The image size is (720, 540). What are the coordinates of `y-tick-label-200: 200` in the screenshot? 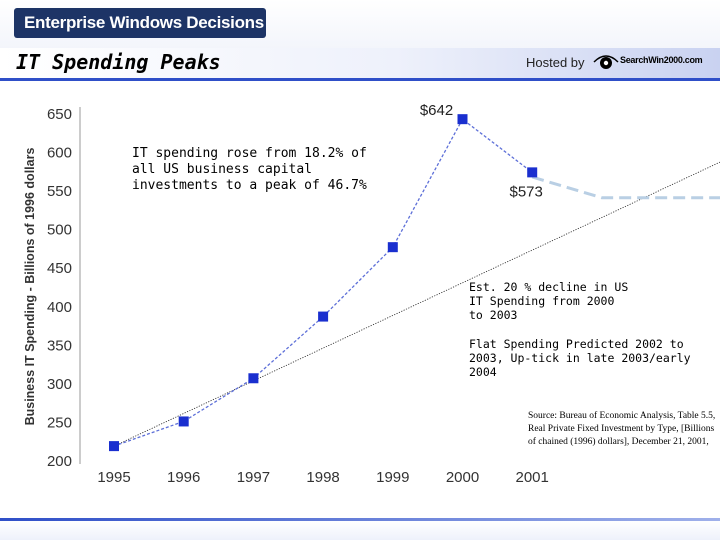 It's located at (59, 461).